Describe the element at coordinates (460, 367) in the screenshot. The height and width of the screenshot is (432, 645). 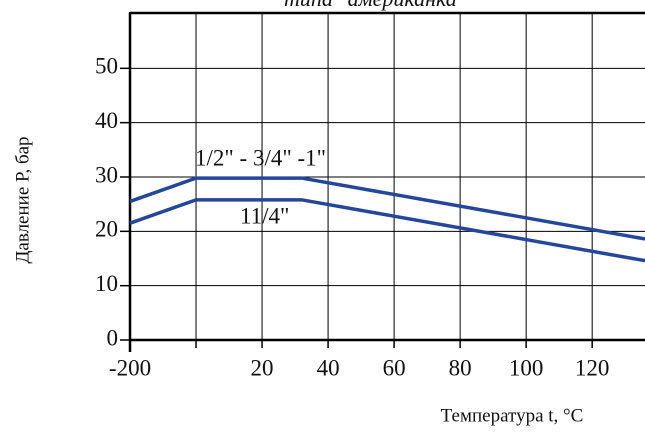
I see `x-tick-label: 80` at that location.